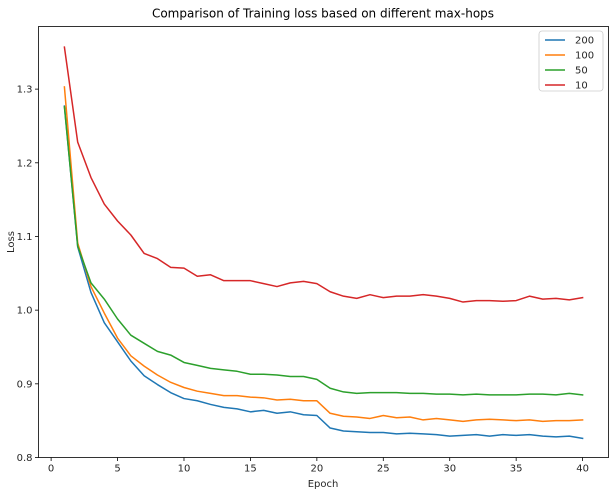  What do you see at coordinates (323, 484) in the screenshot?
I see `x-axis-label: Epoch` at bounding box center [323, 484].